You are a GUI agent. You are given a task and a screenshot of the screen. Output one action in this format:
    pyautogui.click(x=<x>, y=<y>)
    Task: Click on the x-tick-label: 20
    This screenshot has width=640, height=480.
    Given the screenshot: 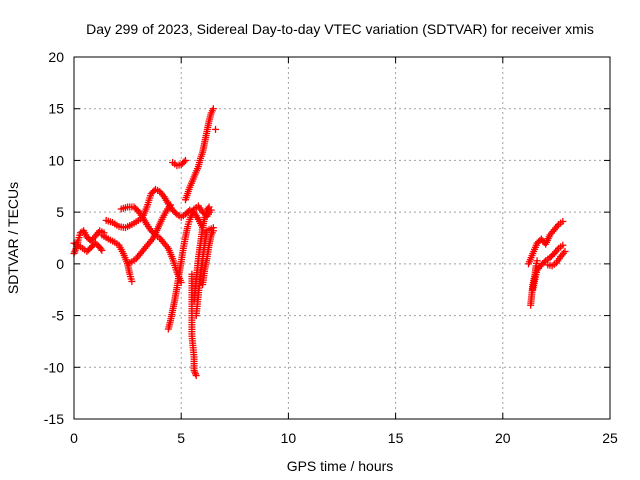 What is the action you would take?
    pyautogui.click(x=503, y=438)
    